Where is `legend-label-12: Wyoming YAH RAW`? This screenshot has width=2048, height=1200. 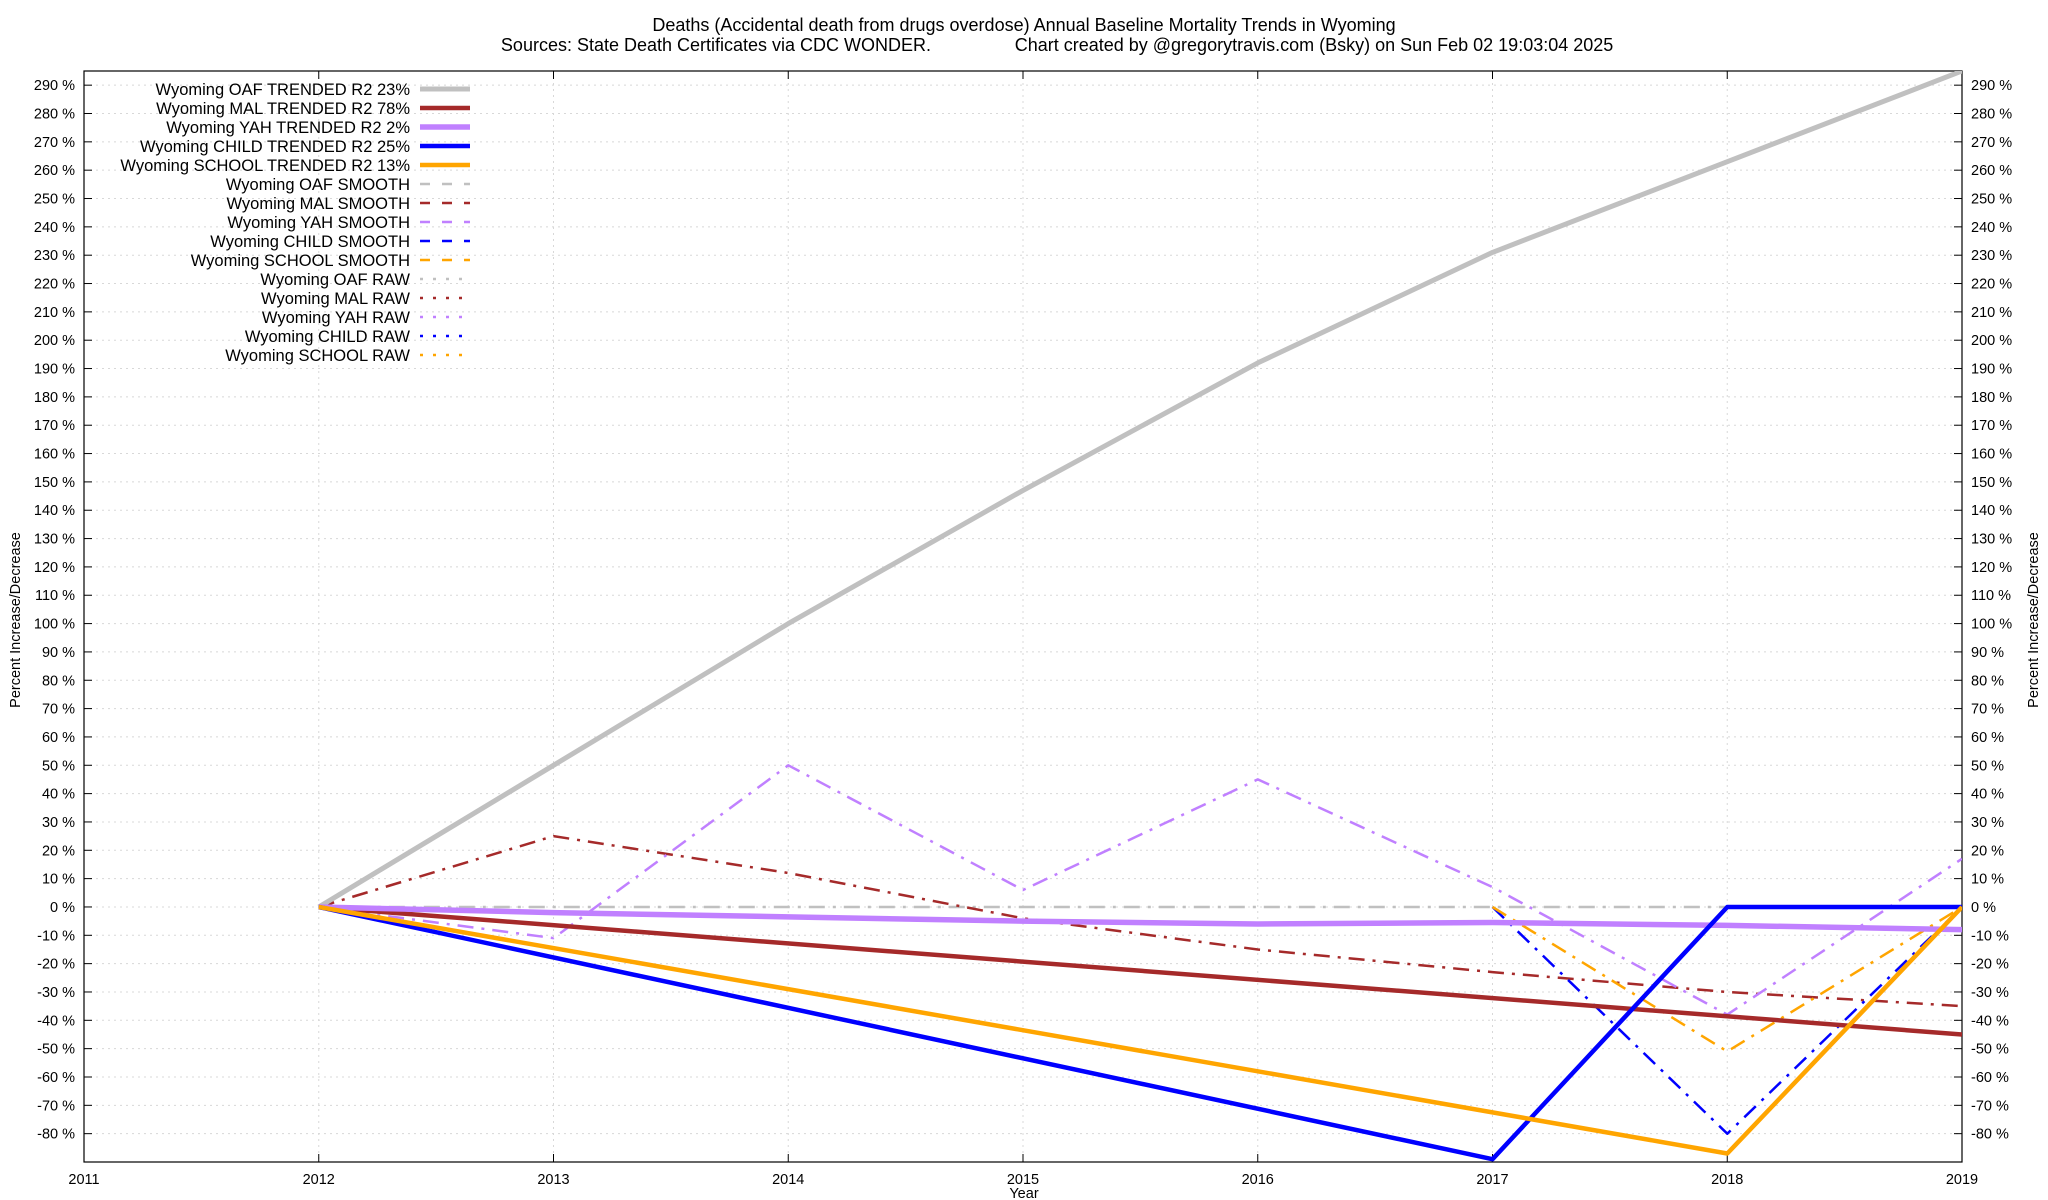
legend-label-12: Wyoming YAH RAW is located at coordinates (336, 318).